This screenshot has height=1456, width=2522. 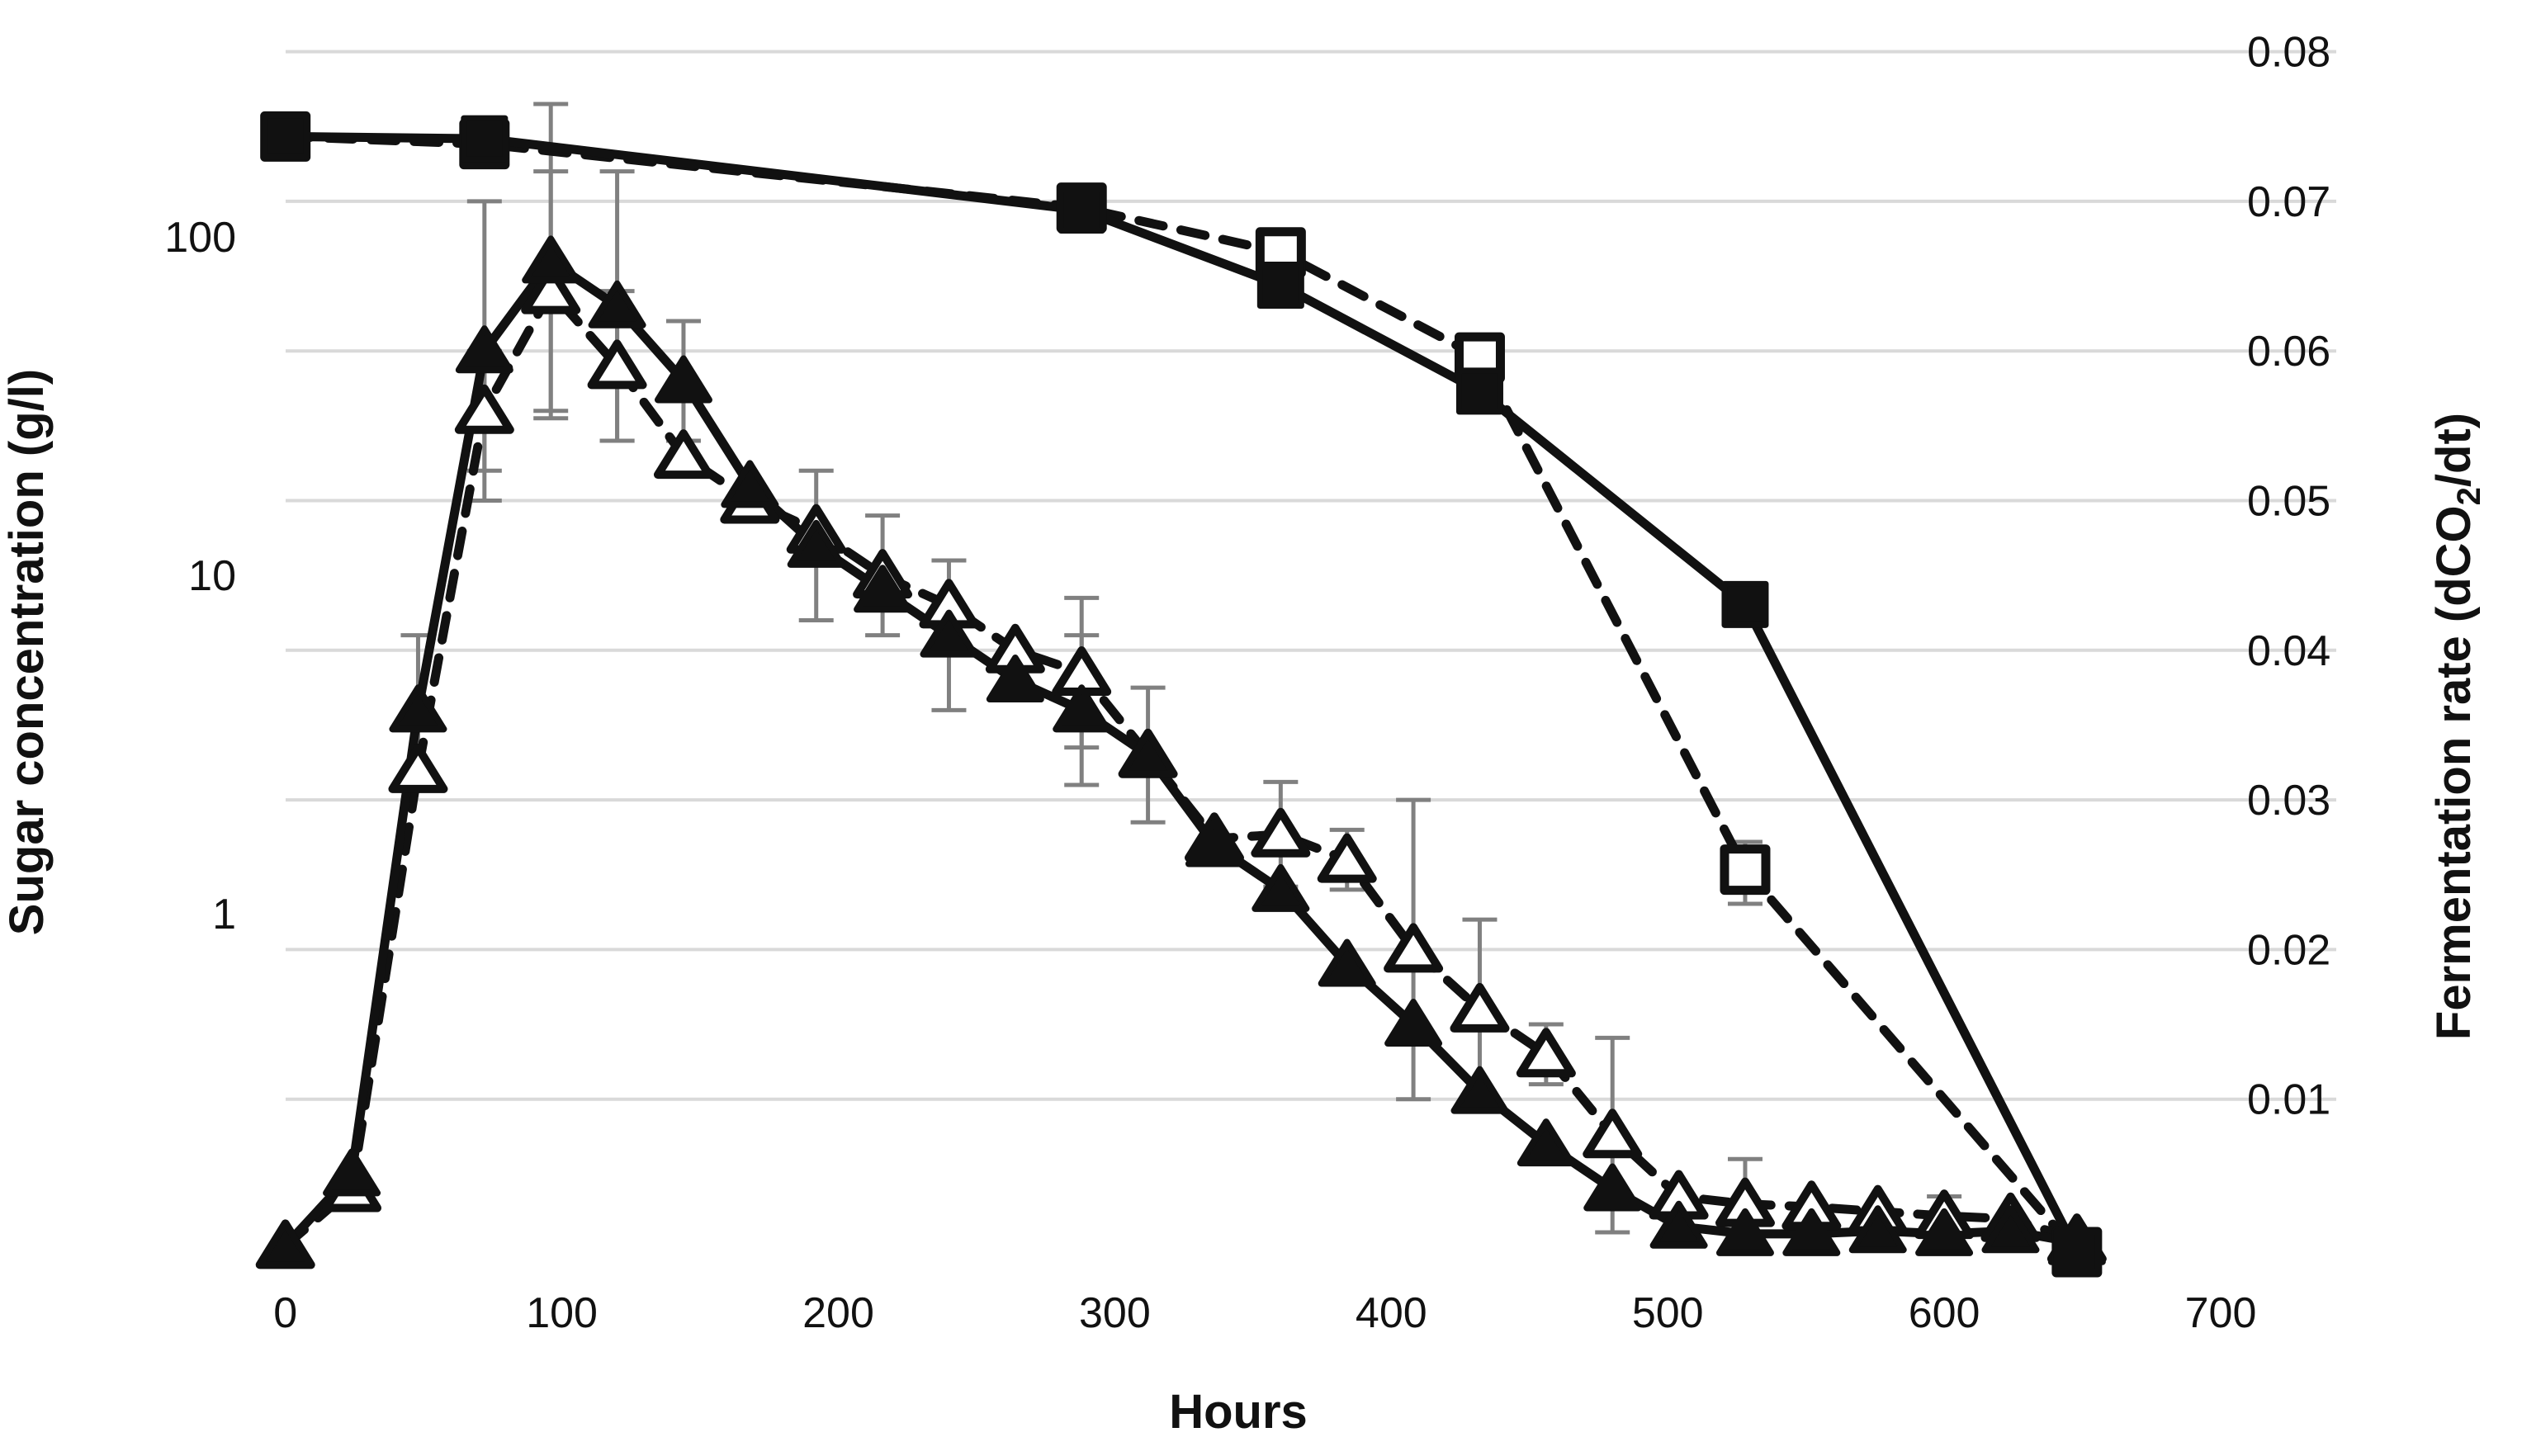 I want to click on right-axis-tick-label: 0.04, so click(x=2288, y=651).